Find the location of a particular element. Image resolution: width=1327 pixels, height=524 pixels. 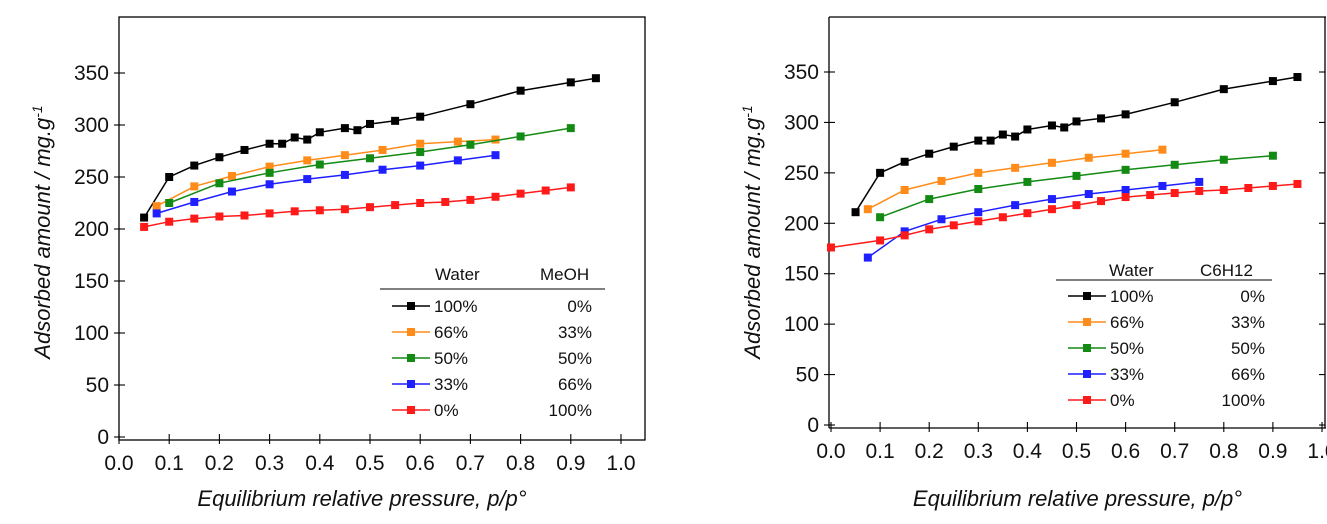

x-tick-label: 0.4 is located at coordinates (320, 463).